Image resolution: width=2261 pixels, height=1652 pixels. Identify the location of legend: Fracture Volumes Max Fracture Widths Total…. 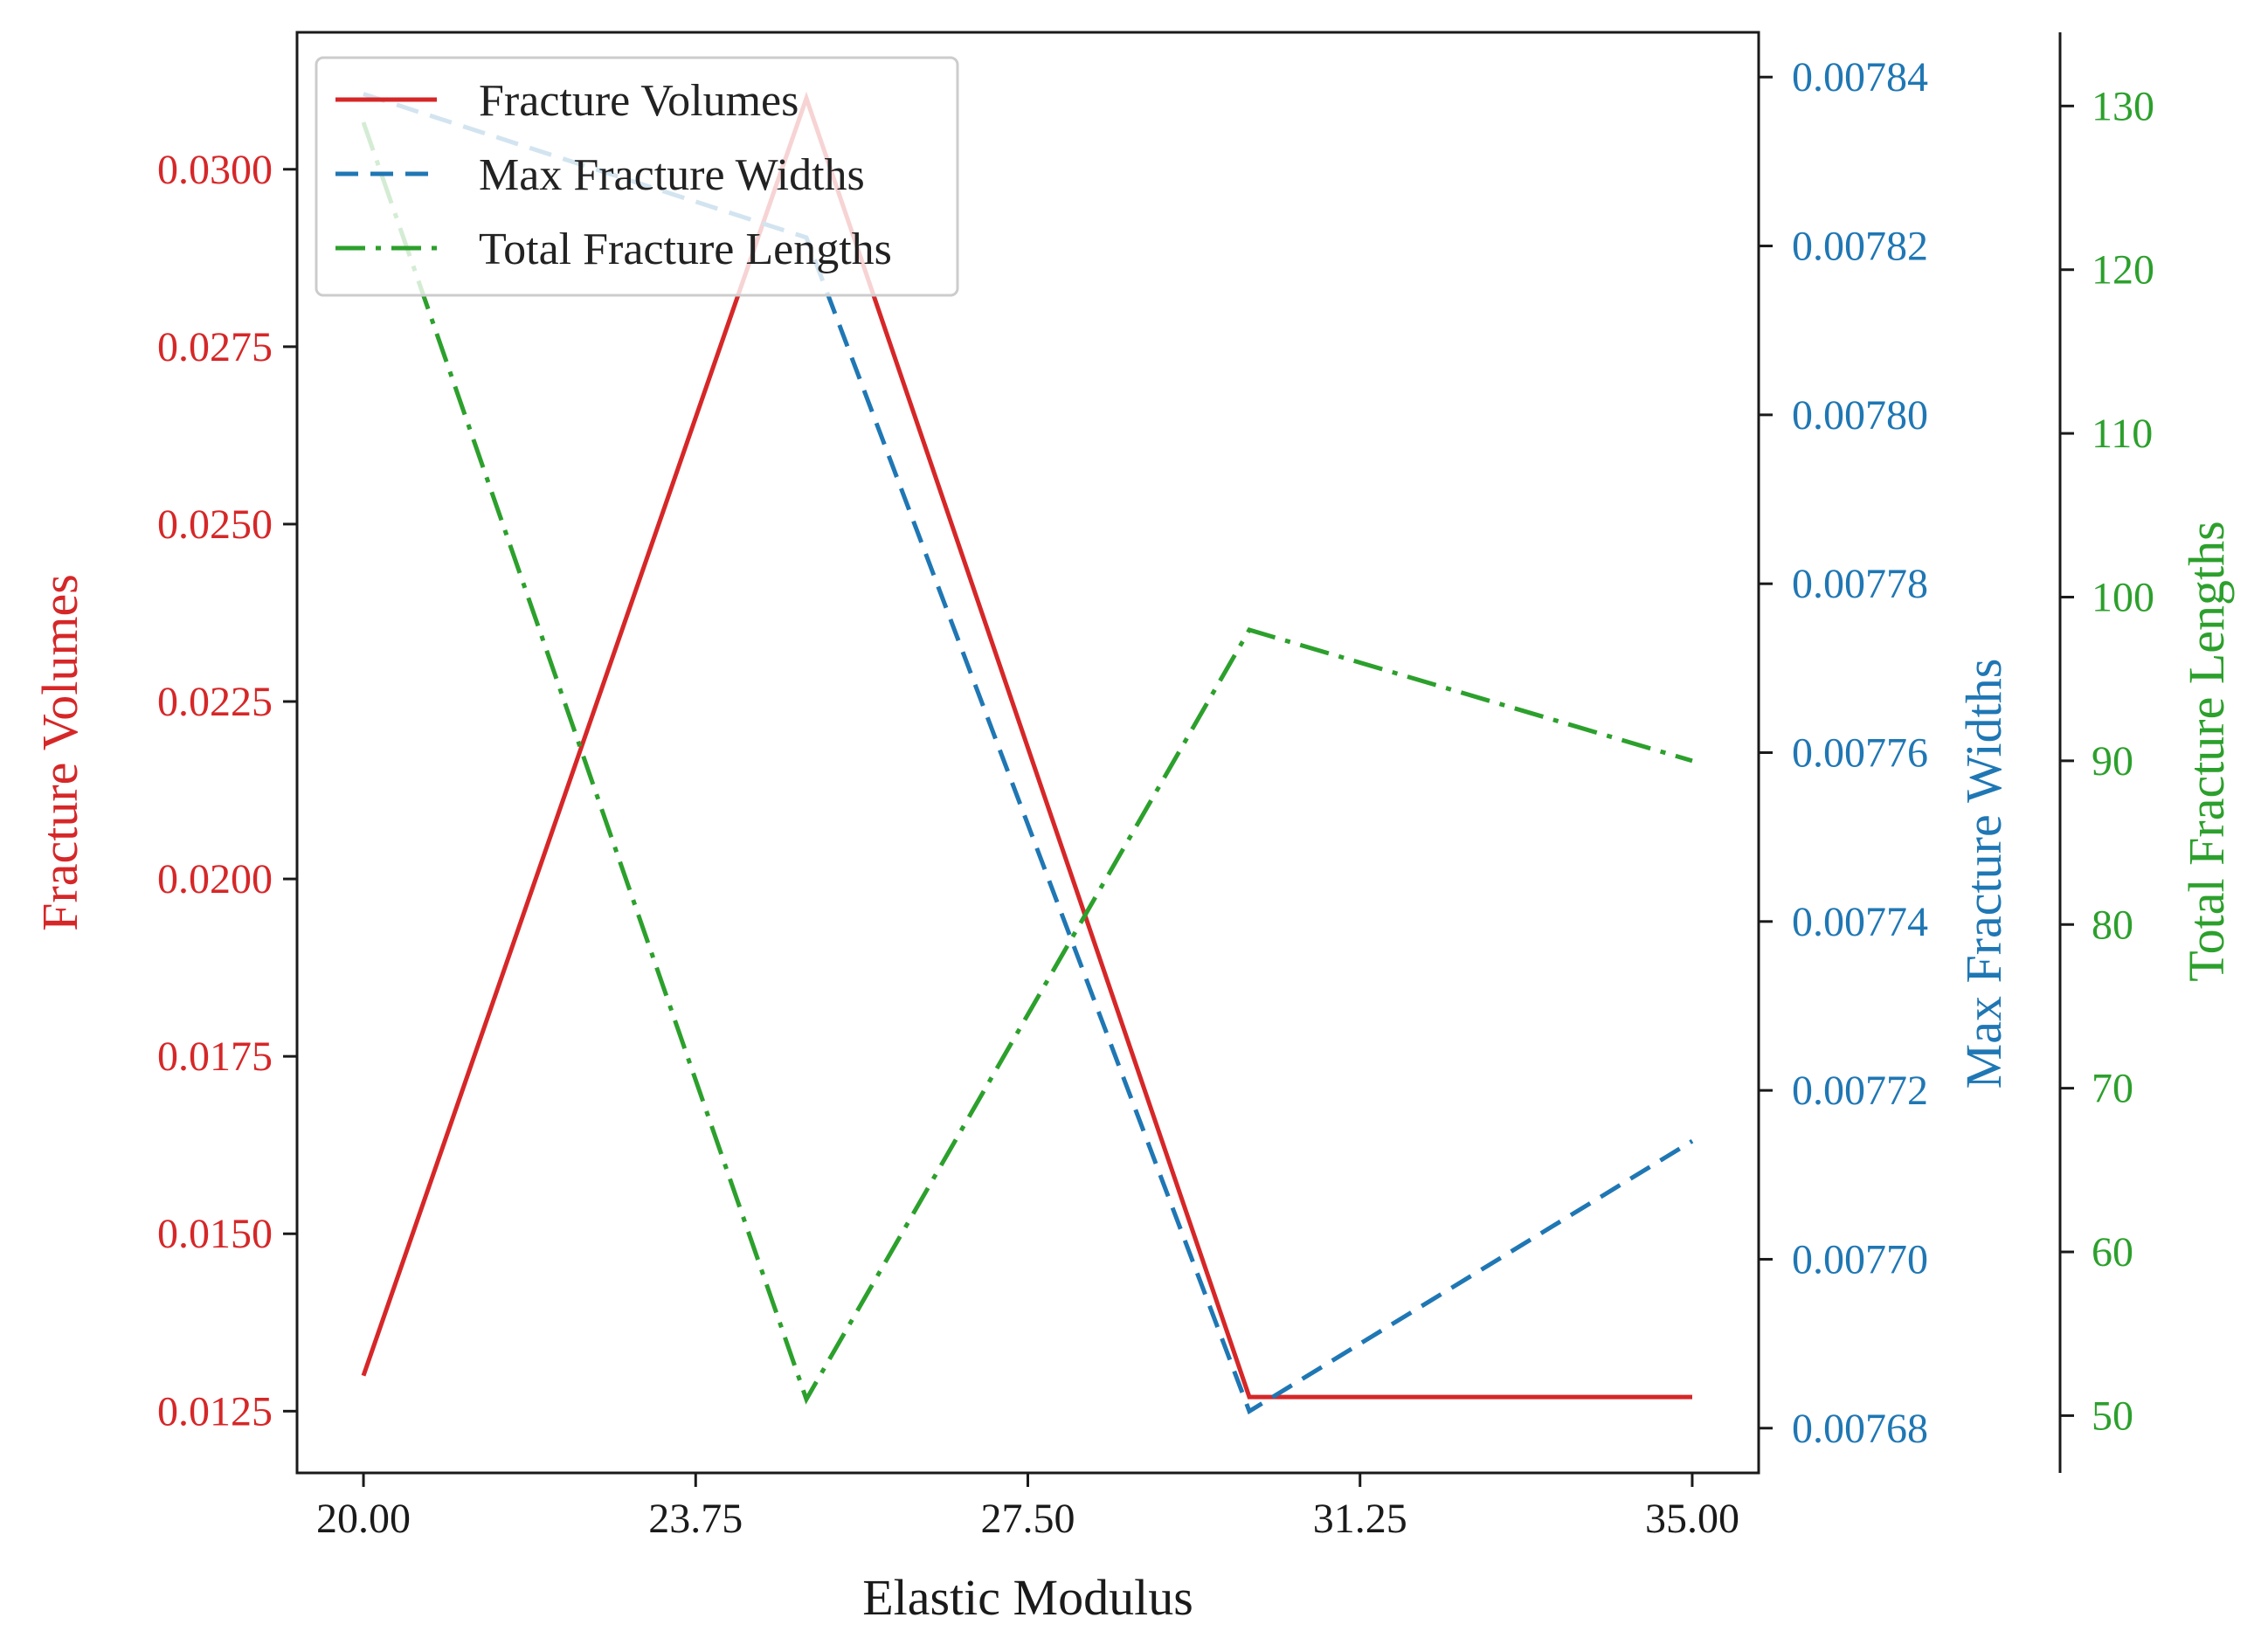
(637, 176).